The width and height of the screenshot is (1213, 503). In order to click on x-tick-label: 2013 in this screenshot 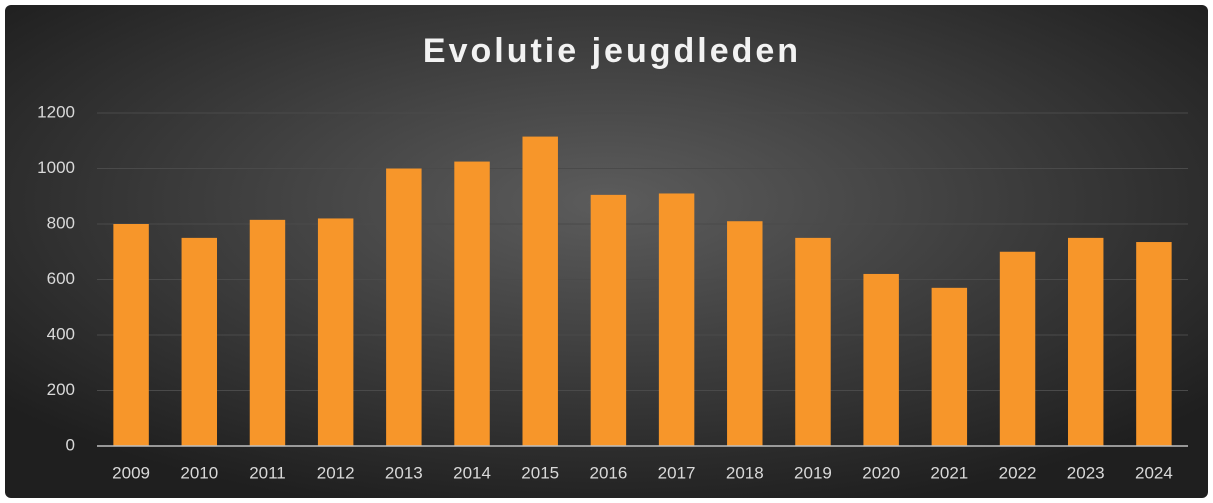, I will do `click(404, 472)`.